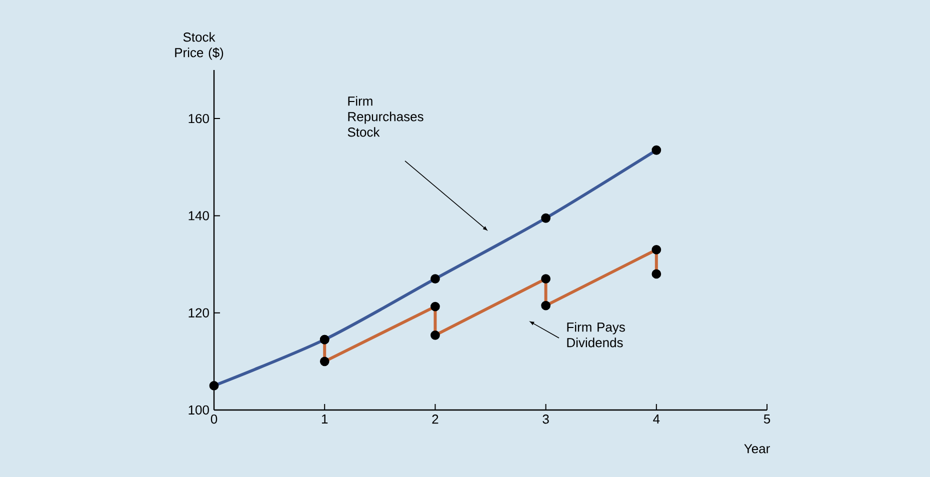 Image resolution: width=930 pixels, height=477 pixels. What do you see at coordinates (198, 313) in the screenshot?
I see `y-tick-label: 120` at bounding box center [198, 313].